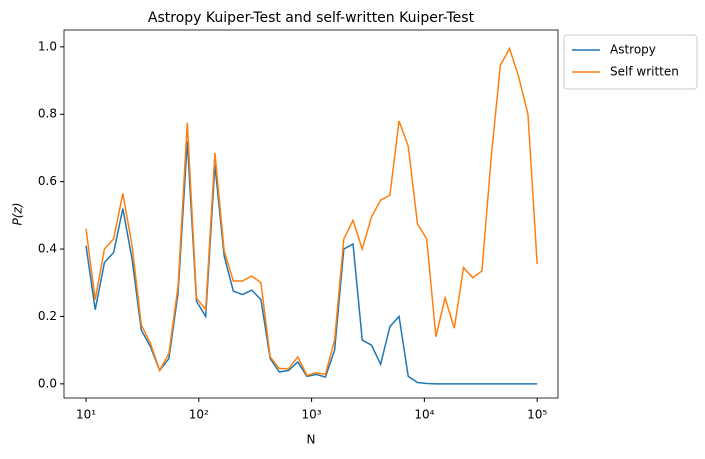 The height and width of the screenshot is (459, 705). What do you see at coordinates (644, 72) in the screenshot?
I see `legend-label: Self written` at bounding box center [644, 72].